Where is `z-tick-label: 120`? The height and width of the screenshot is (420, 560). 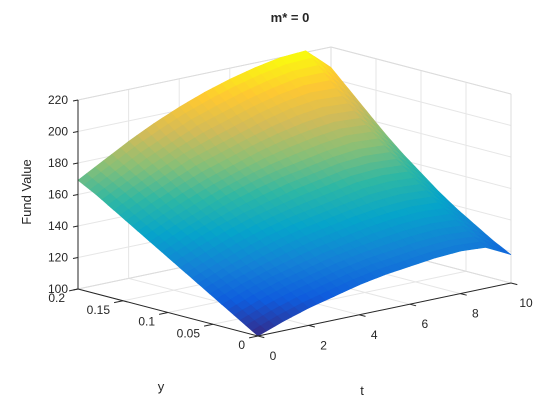
z-tick-label: 120 is located at coordinates (58, 258).